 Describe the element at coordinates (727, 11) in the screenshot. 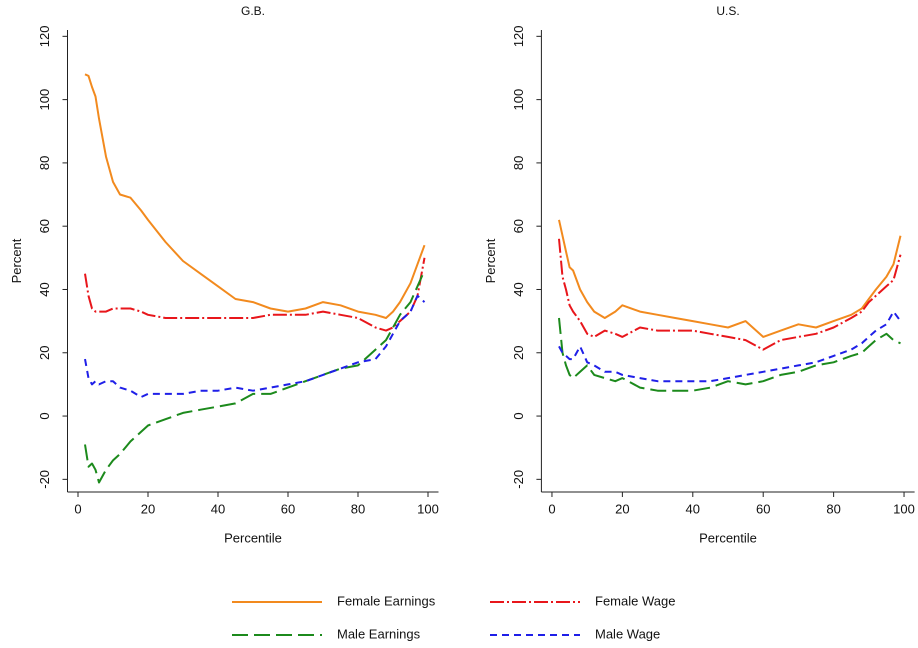

I see `chart-title: U.S.` at that location.